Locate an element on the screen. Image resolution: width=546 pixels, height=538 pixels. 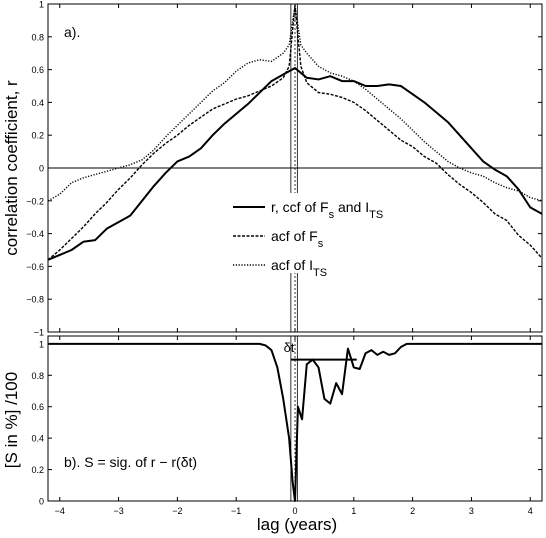
x-tick-label: −4 is located at coordinates (60, 511).